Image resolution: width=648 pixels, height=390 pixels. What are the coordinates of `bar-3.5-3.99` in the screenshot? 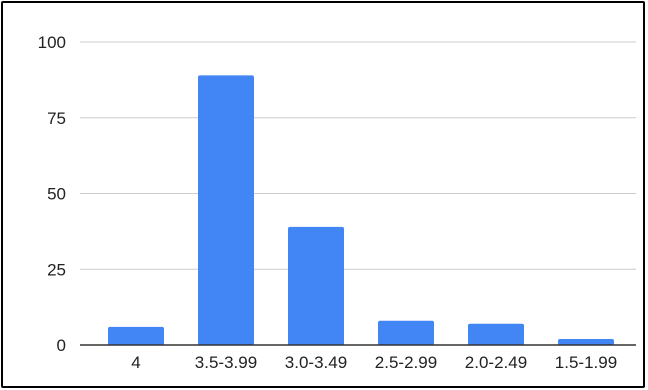 It's located at (226, 210).